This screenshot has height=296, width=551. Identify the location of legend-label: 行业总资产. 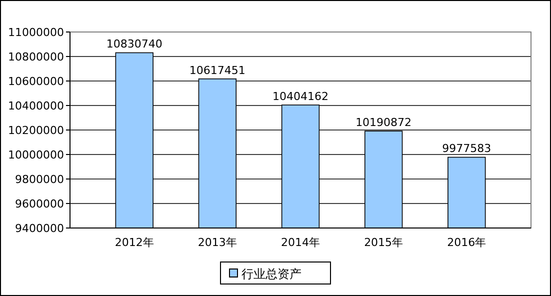
(272, 274).